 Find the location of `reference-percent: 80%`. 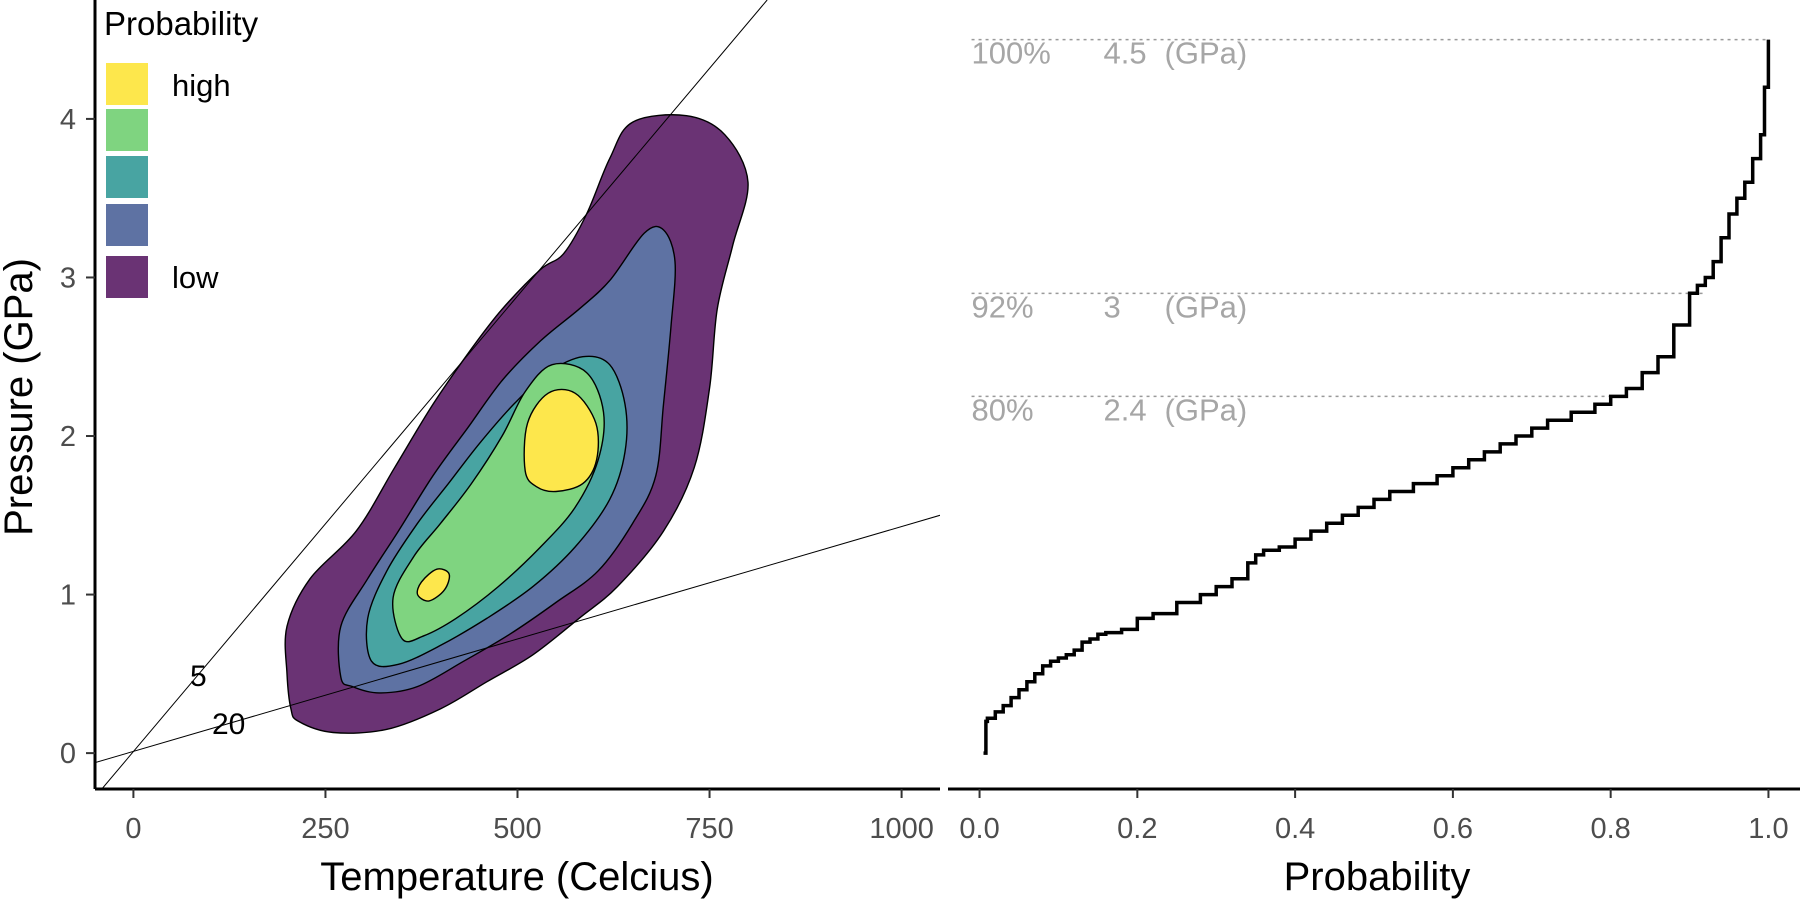

reference-percent: 80% is located at coordinates (1003, 409).